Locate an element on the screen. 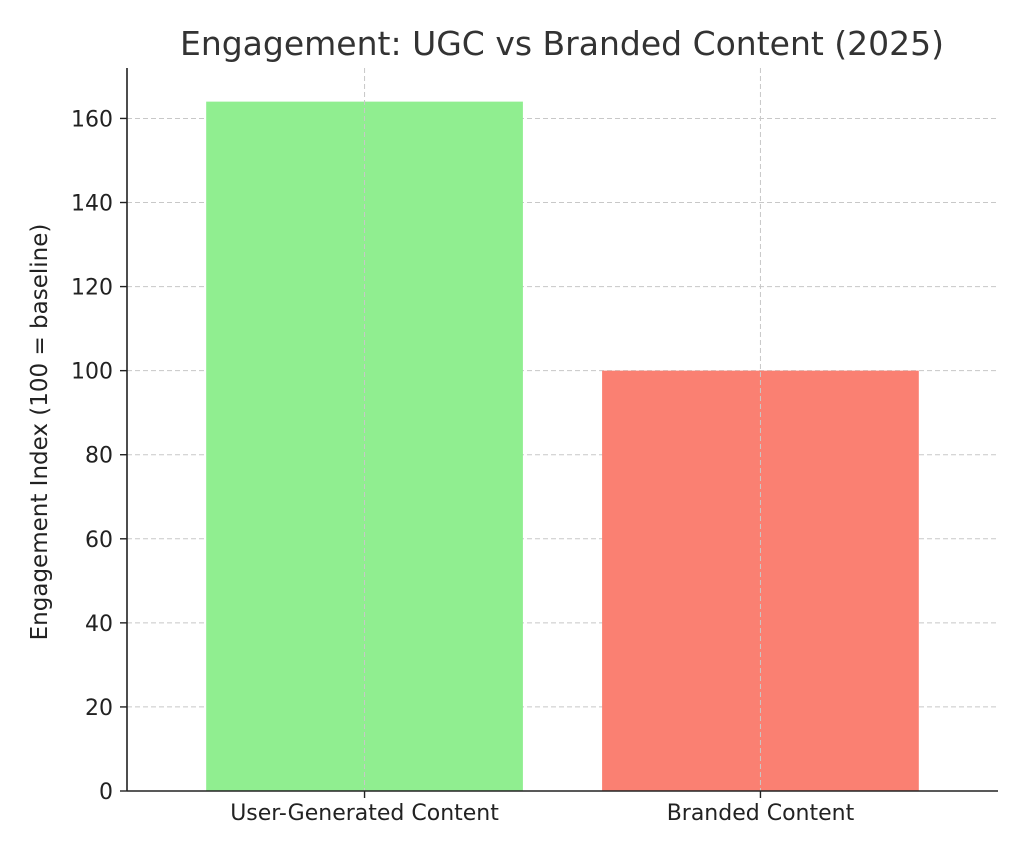 The image size is (1024, 853). x-tick-label: Branded Content is located at coordinates (761, 813).